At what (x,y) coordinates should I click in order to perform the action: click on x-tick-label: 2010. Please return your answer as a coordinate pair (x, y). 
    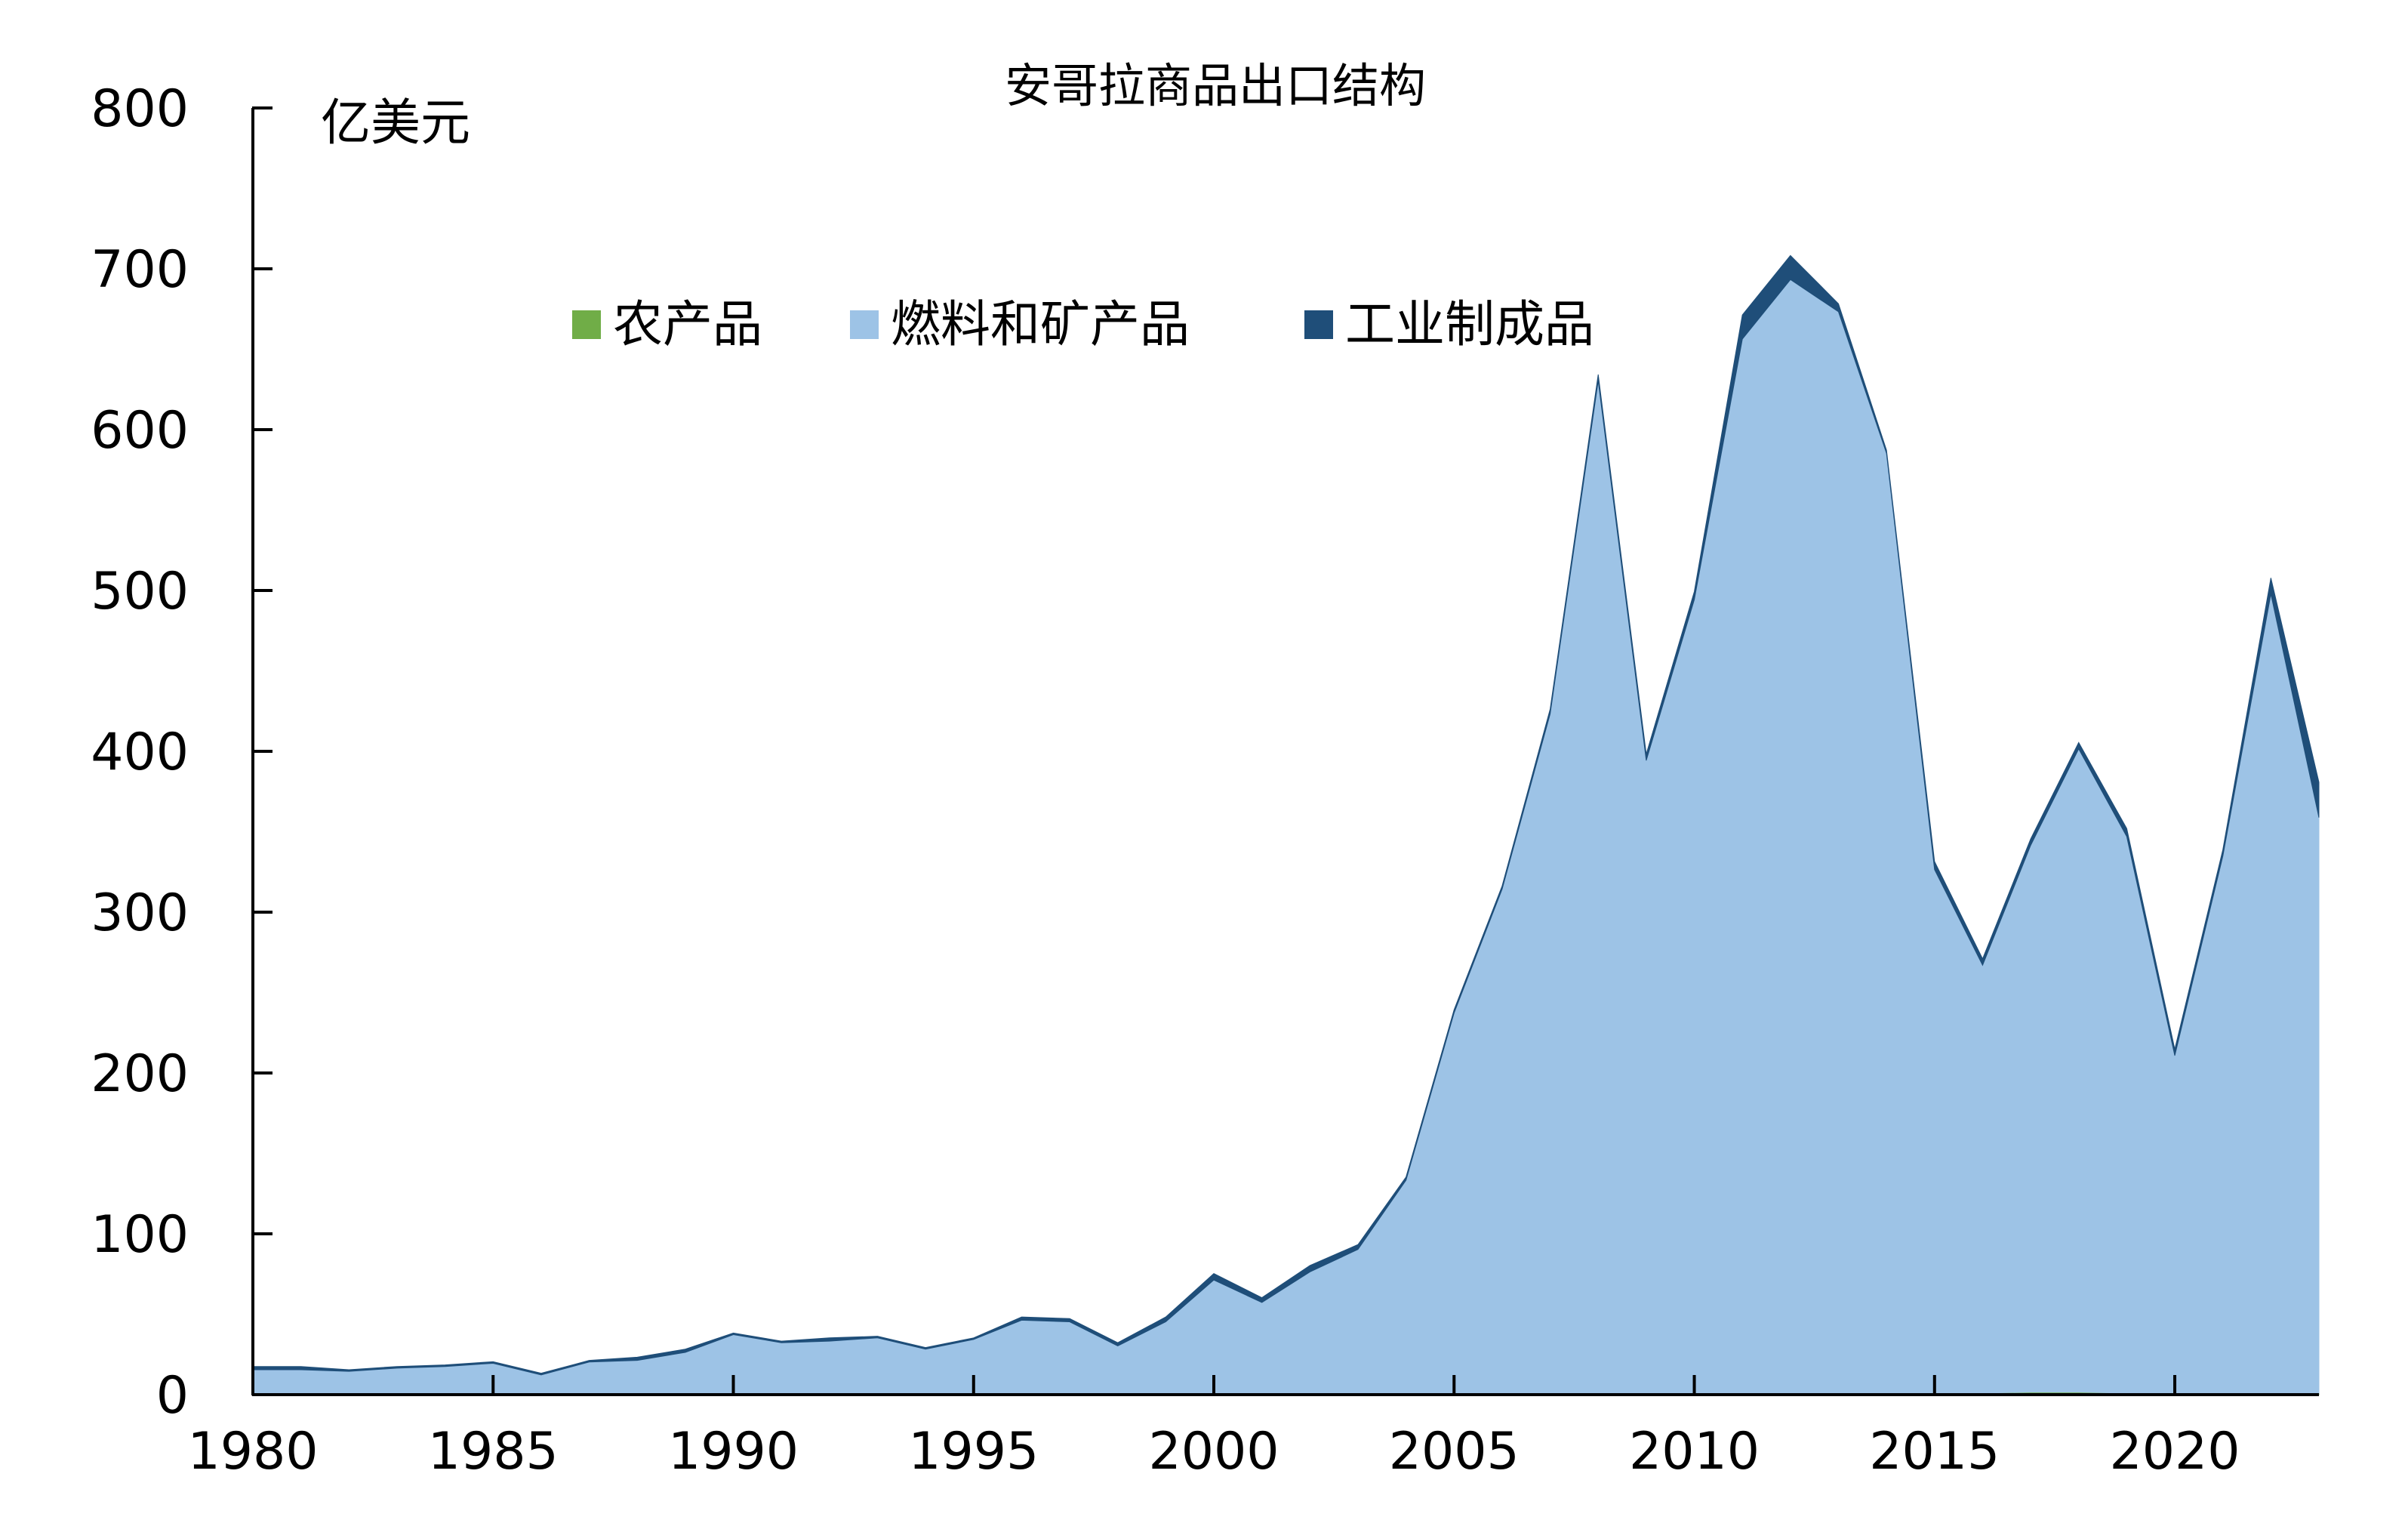
    Looking at the image, I should click on (1694, 1451).